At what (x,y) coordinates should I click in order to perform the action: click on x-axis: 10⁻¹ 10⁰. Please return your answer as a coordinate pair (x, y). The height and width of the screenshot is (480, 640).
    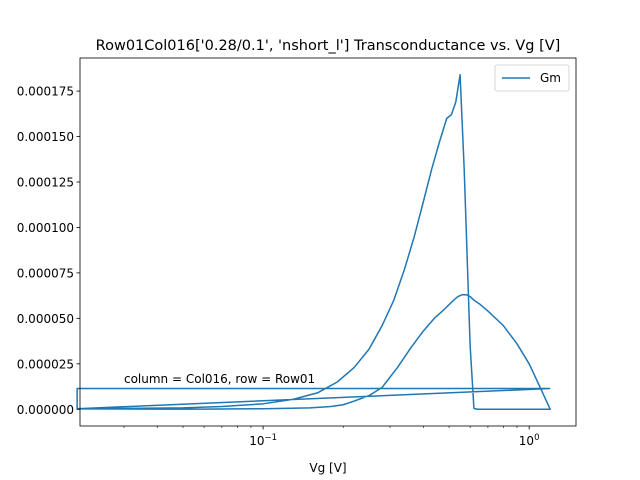
    Looking at the image, I should click on (331, 437).